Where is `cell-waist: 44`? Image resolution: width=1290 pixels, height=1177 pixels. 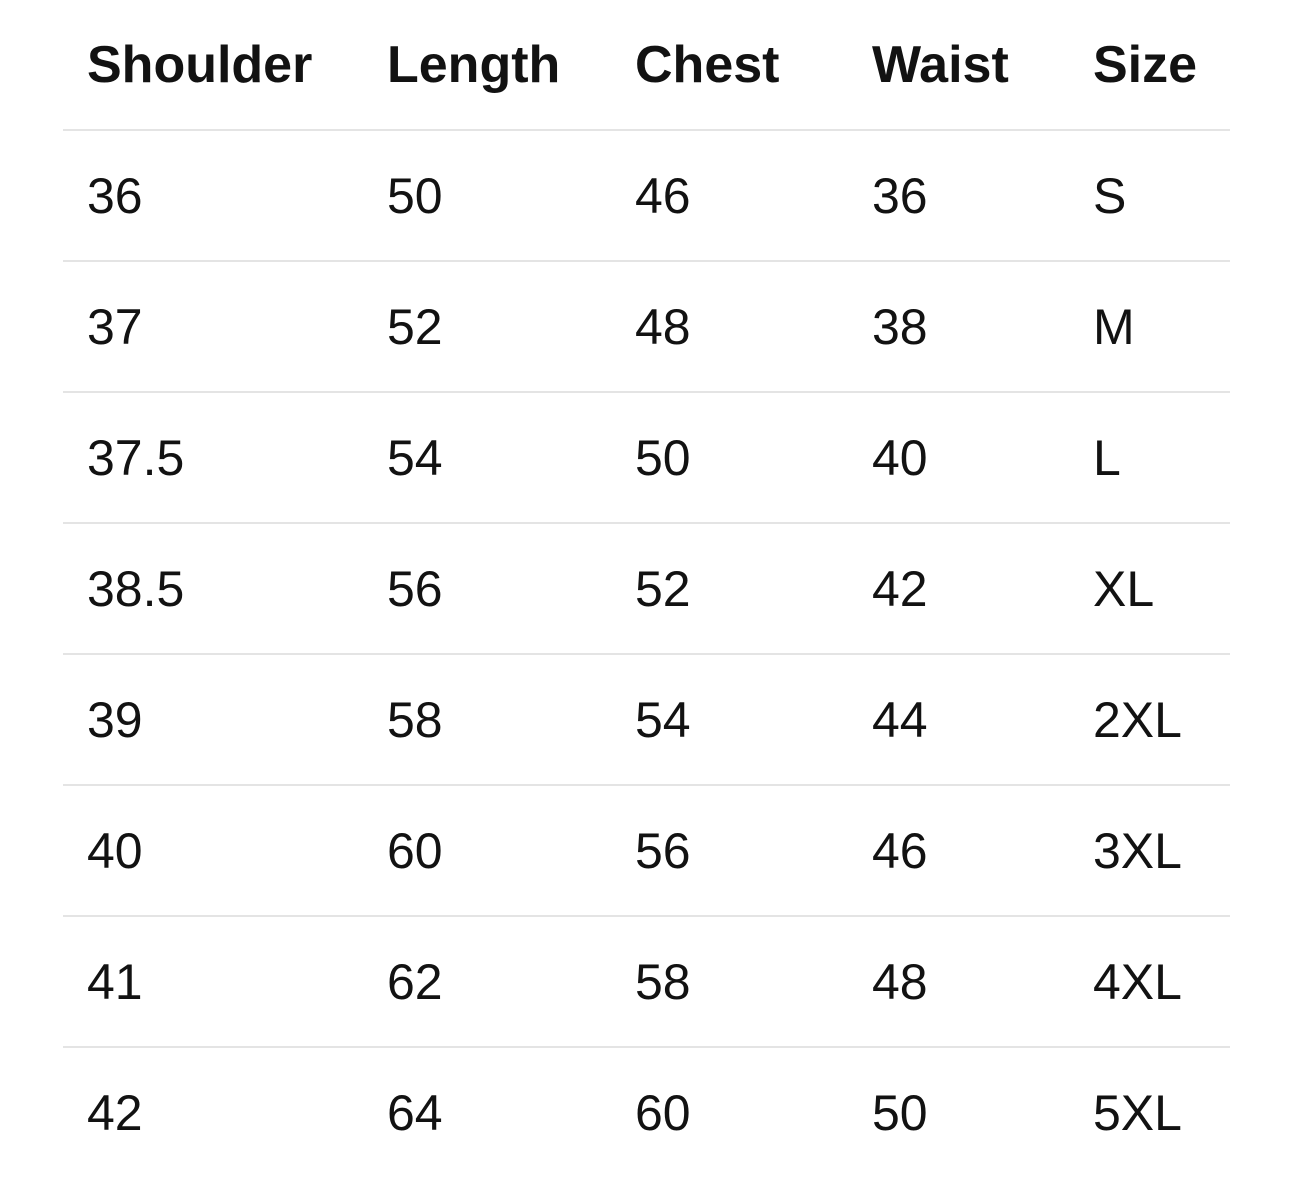 cell-waist: 44 is located at coordinates (982, 720).